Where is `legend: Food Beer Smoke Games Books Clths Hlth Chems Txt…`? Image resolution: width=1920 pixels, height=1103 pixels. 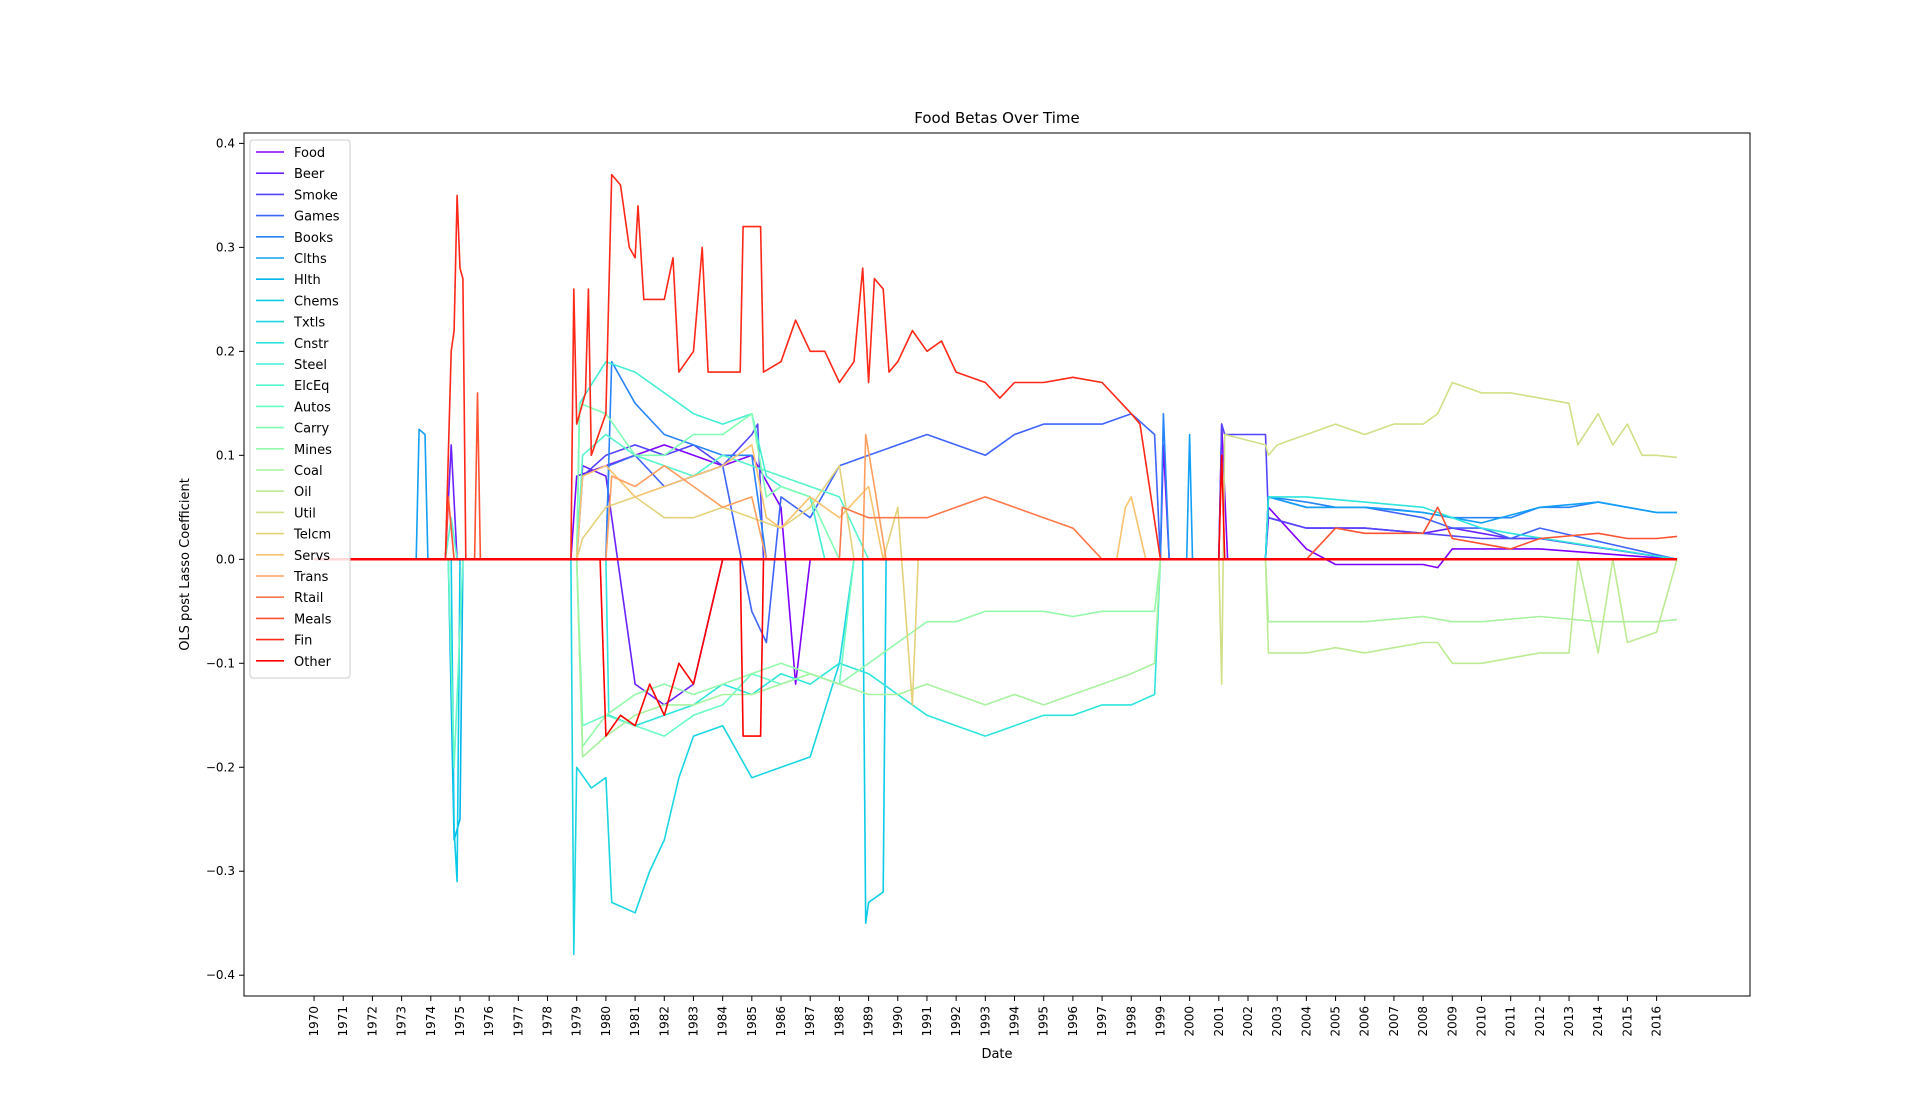
legend: Food Beer Smoke Games Books Clths Hlth Chems Txt… is located at coordinates (300, 409).